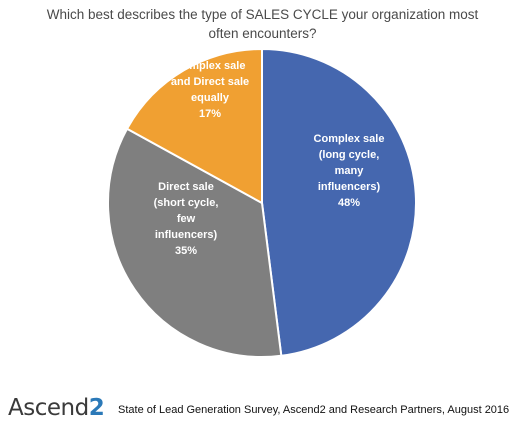 The width and height of the screenshot is (525, 431). I want to click on ascend2-logo: Ascend2, so click(56, 408).